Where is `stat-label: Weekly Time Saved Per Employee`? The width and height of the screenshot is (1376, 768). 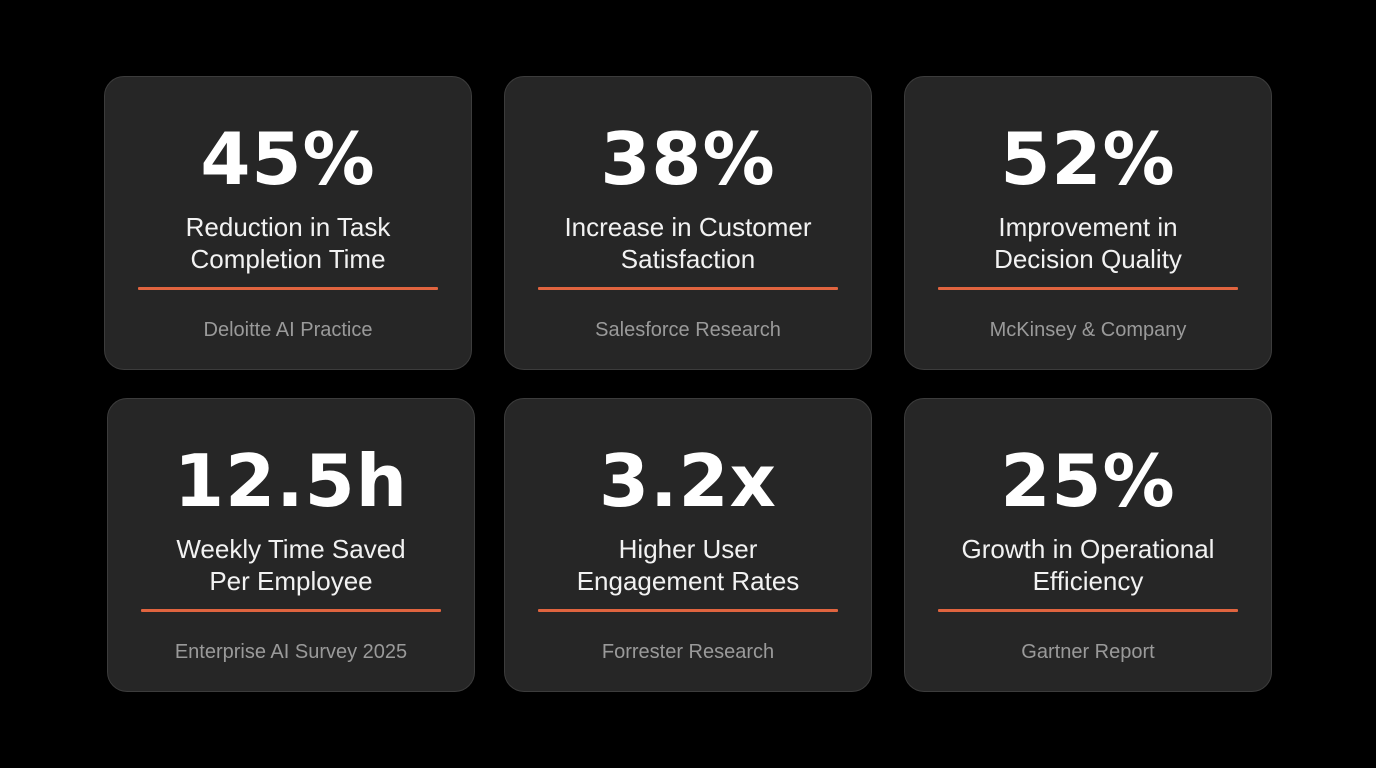 stat-label: Weekly Time Saved Per Employee is located at coordinates (291, 565).